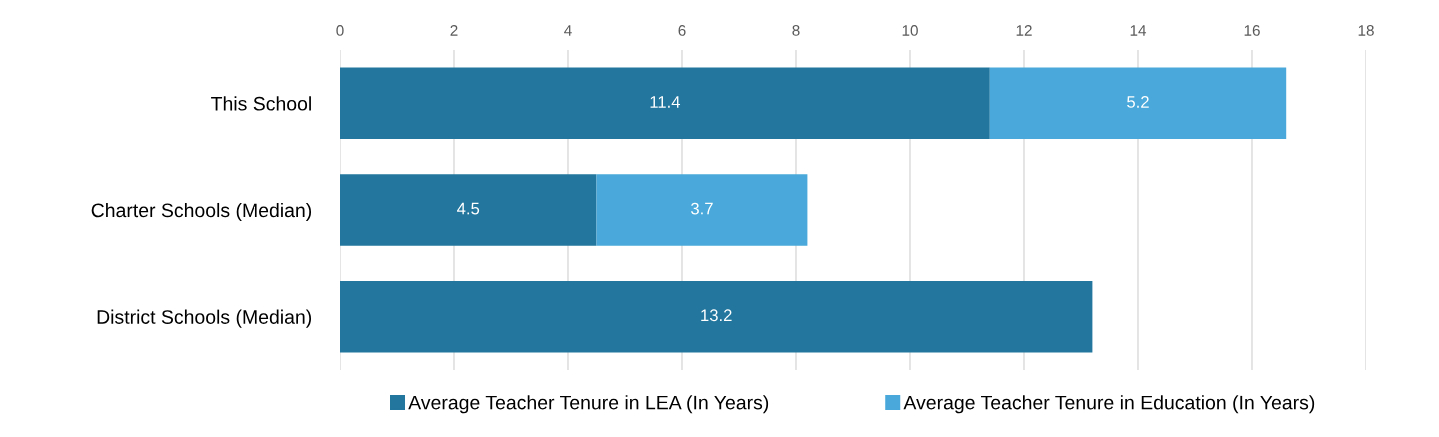 The image size is (1439, 437). What do you see at coordinates (1138, 30) in the screenshot?
I see `x-tick-label: 14` at bounding box center [1138, 30].